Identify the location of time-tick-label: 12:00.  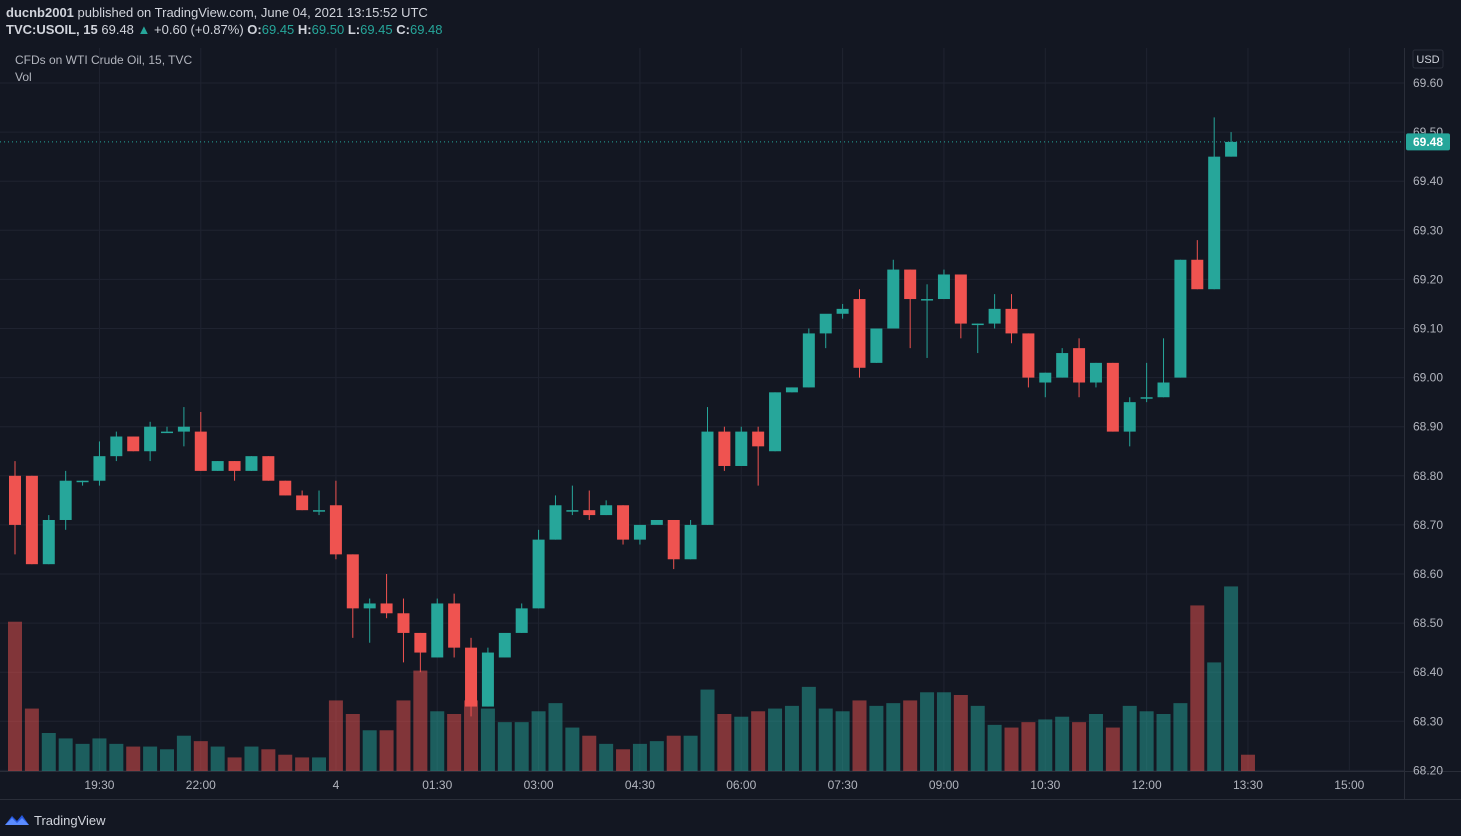
(1147, 785).